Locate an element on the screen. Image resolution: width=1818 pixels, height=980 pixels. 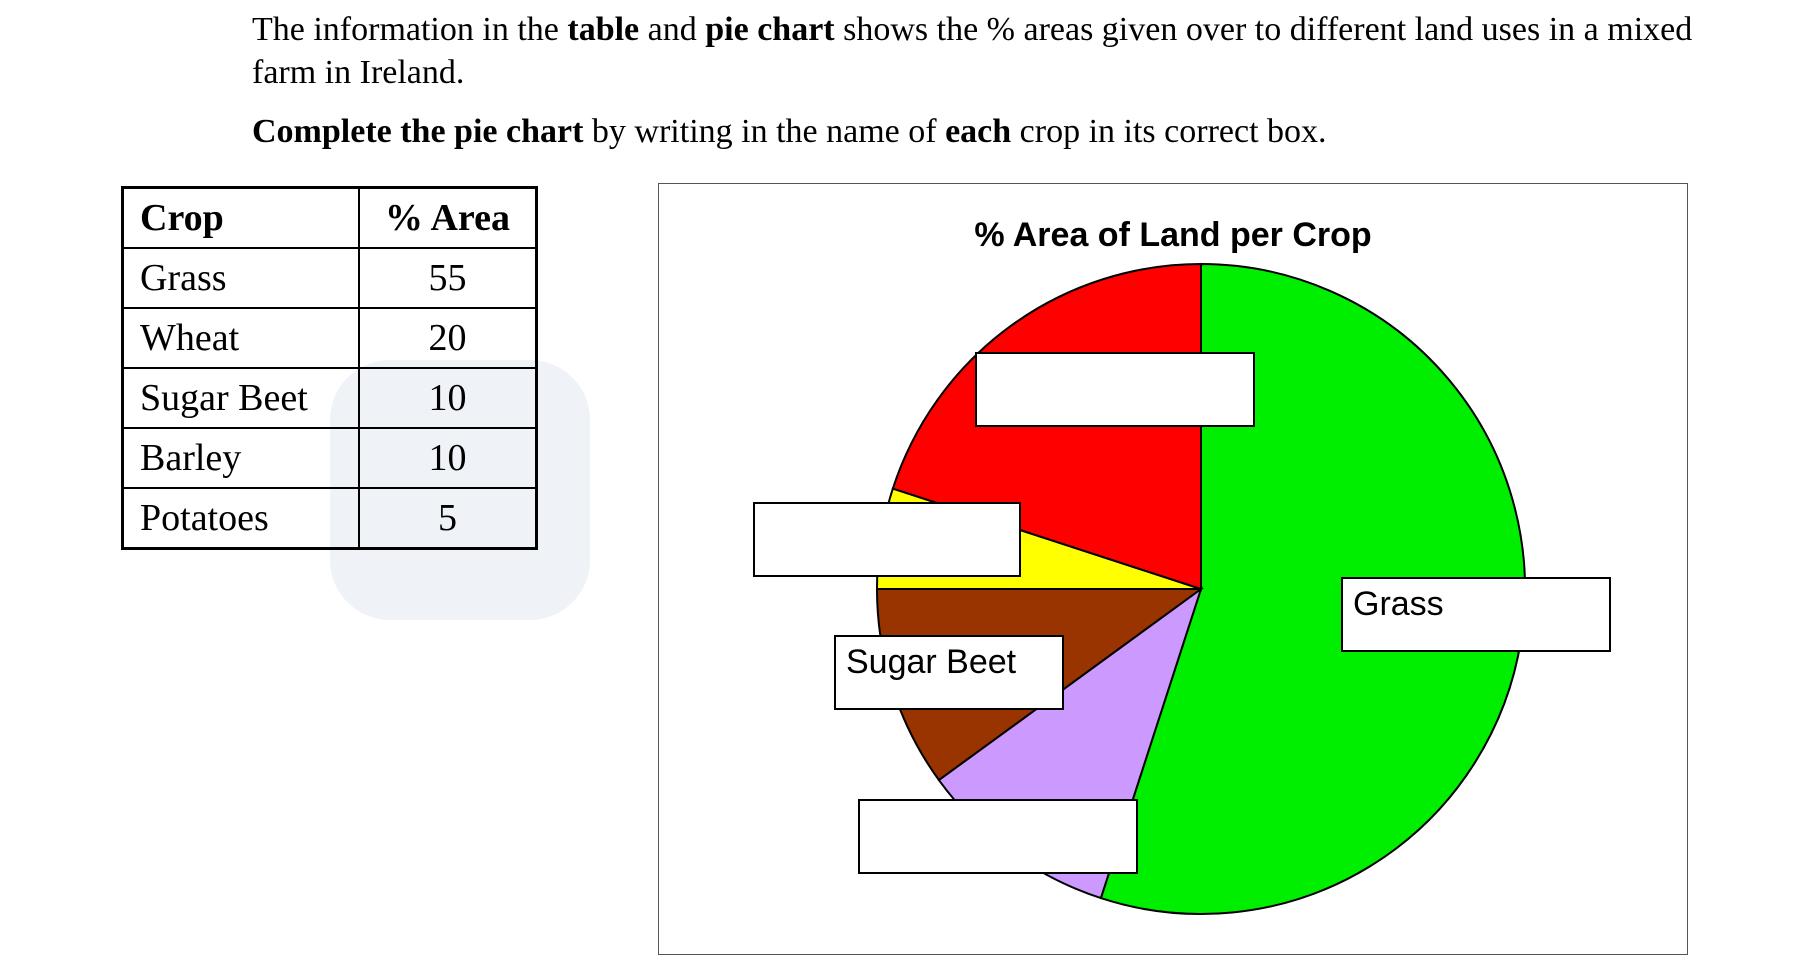
table-row: Wheat 20 is located at coordinates (329, 338).